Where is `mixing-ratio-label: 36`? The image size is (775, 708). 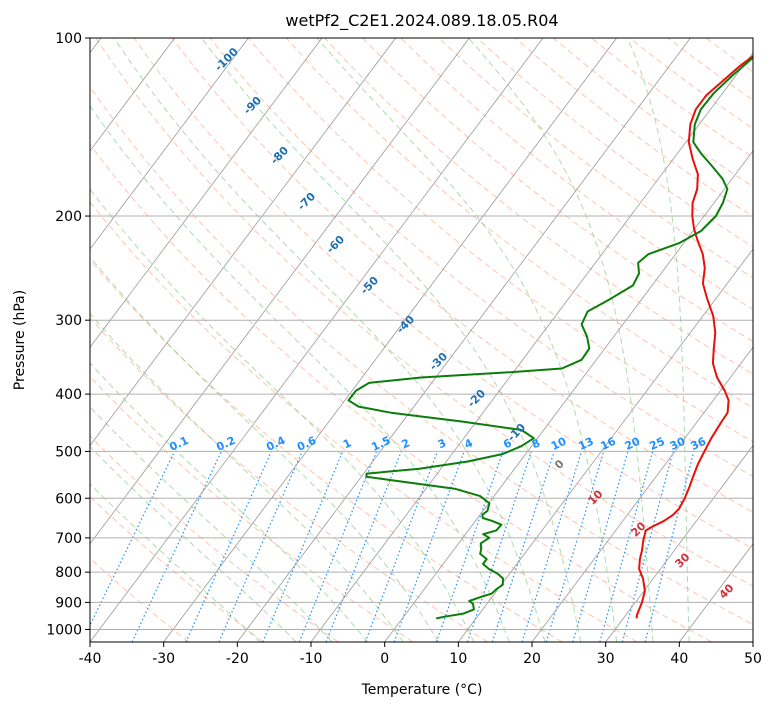
mixing-ratio-label: 36 is located at coordinates (699, 444).